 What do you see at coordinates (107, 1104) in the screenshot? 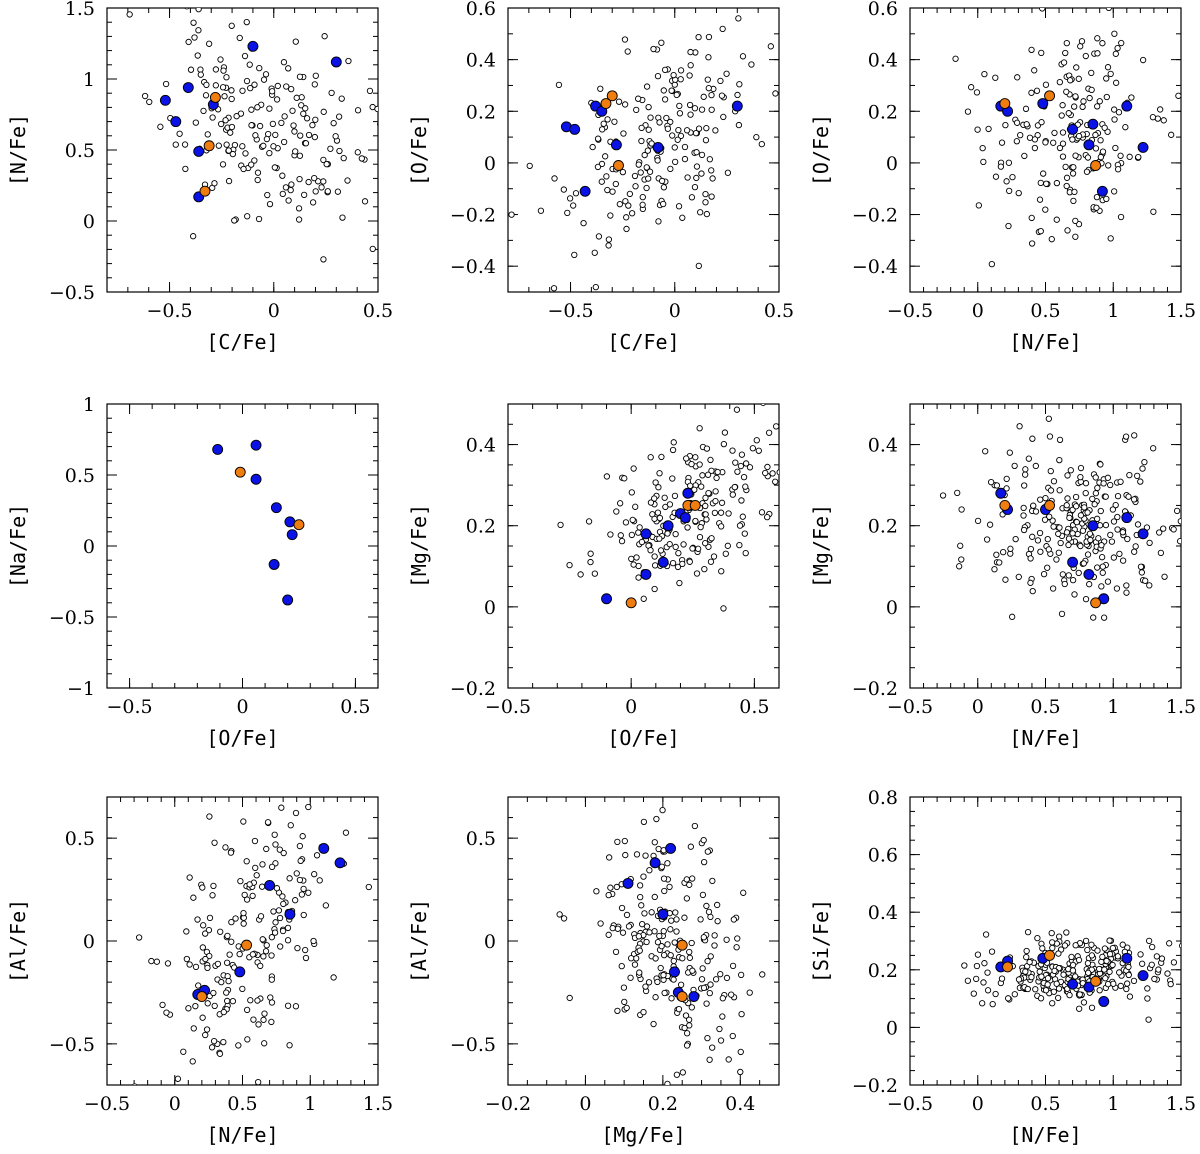
I see `x-tick-label: −0.5` at bounding box center [107, 1104].